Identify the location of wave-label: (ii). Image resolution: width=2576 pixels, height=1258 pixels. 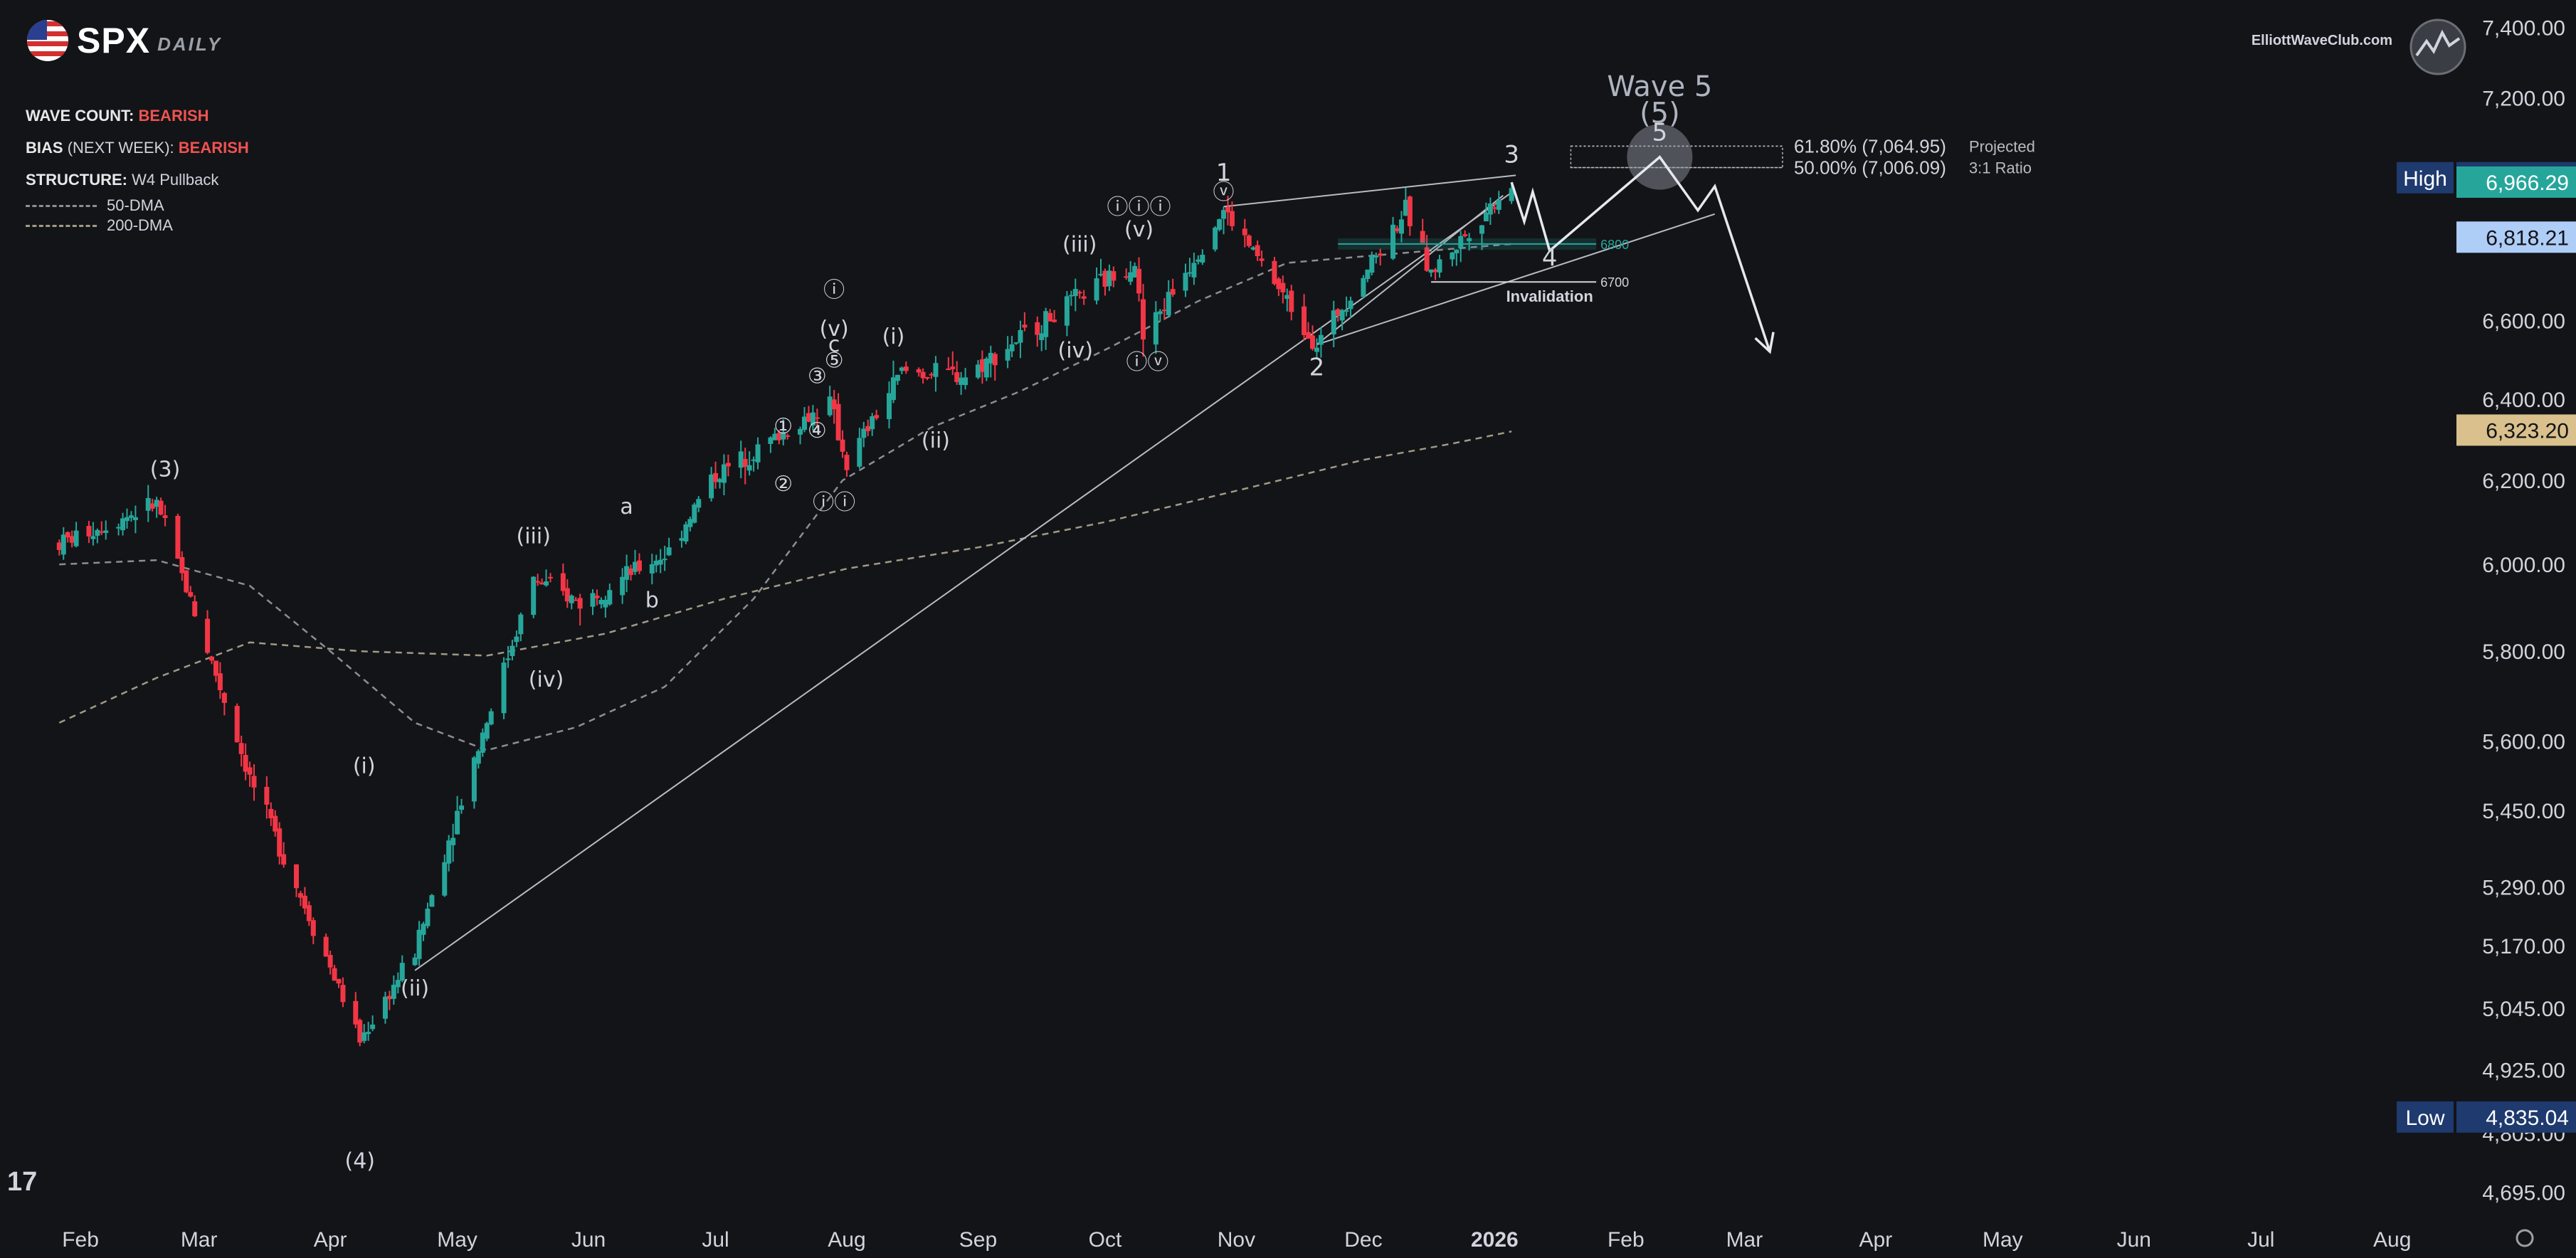
(415, 989).